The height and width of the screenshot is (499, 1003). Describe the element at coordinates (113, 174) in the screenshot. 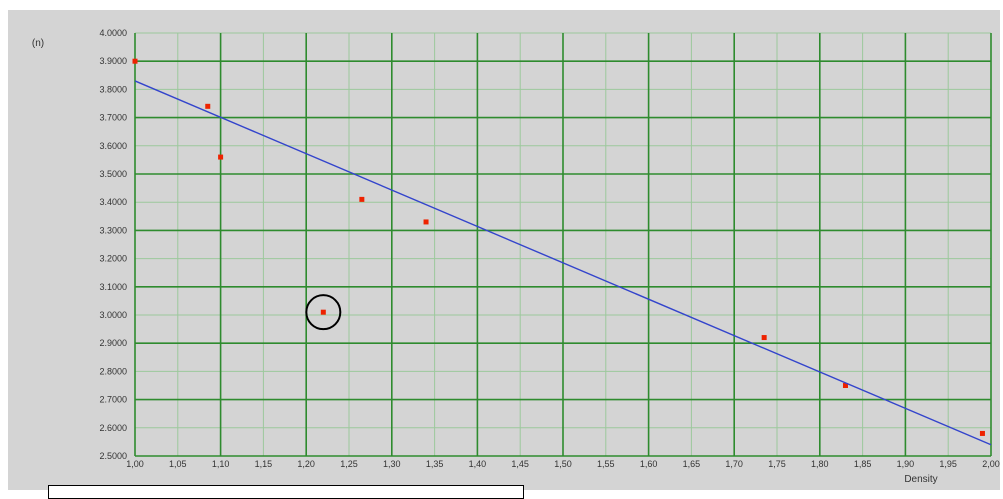

I see `y-tick-label: 3.5000` at that location.